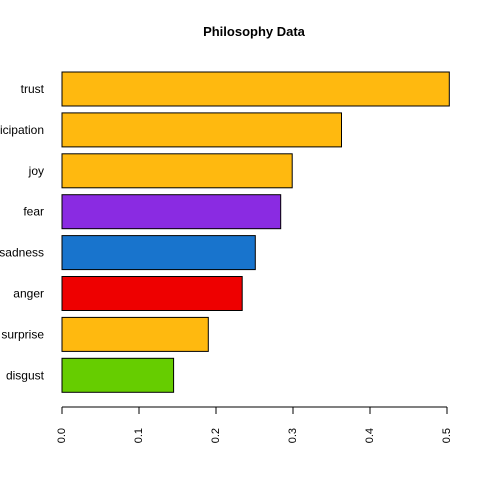 The height and width of the screenshot is (485, 480). Describe the element at coordinates (152, 293) in the screenshot. I see `bar-anger` at that location.